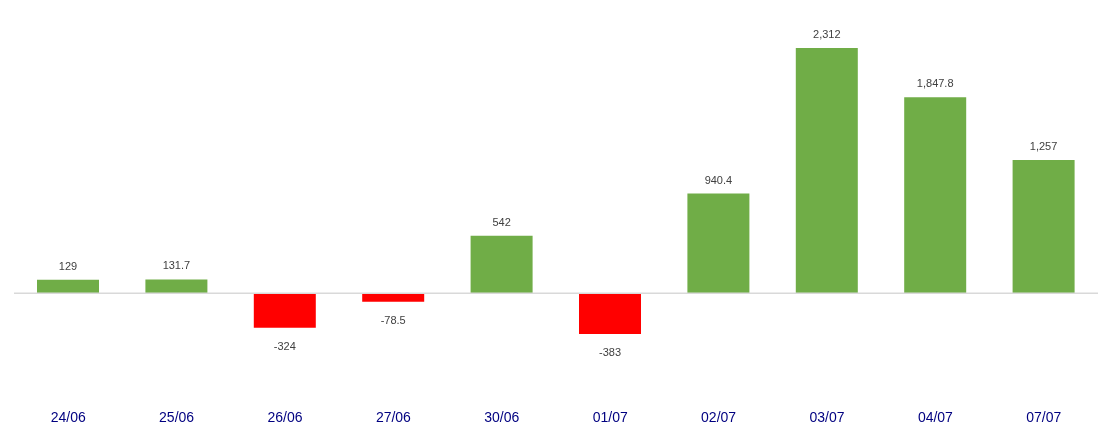 This screenshot has height=435, width=1114. Describe the element at coordinates (284, 345) in the screenshot. I see `data-label: -324` at that location.